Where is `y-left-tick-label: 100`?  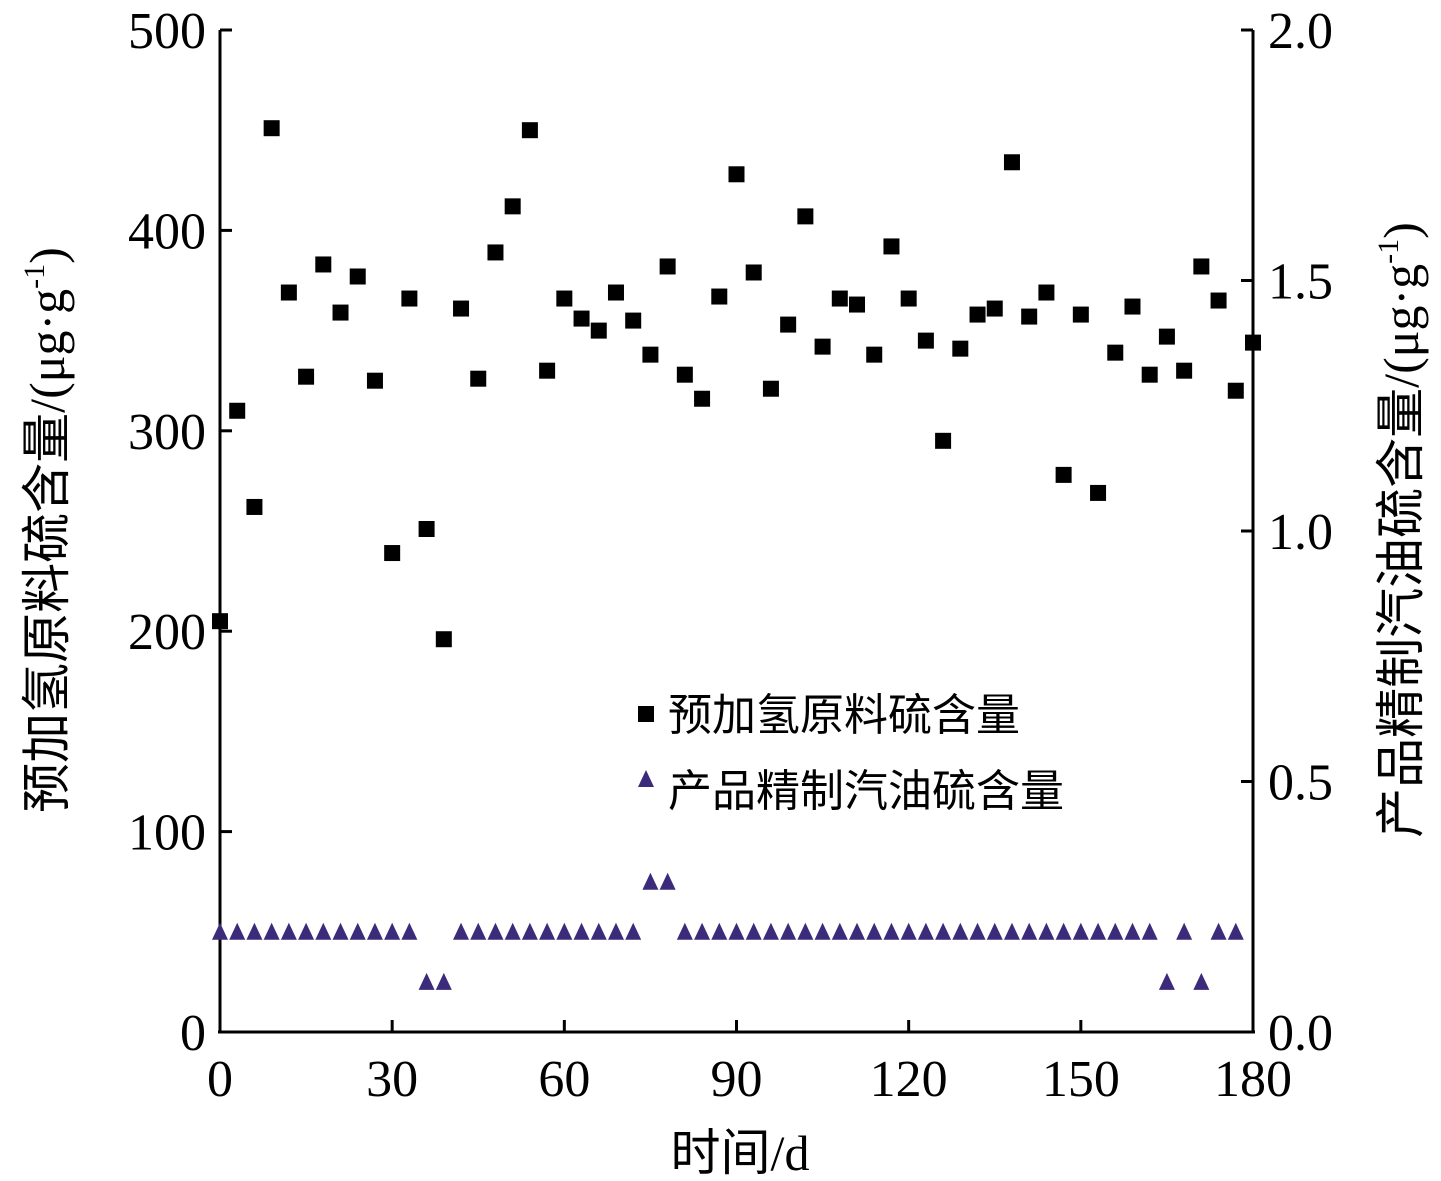
y-left-tick-label: 100 is located at coordinates (167, 833).